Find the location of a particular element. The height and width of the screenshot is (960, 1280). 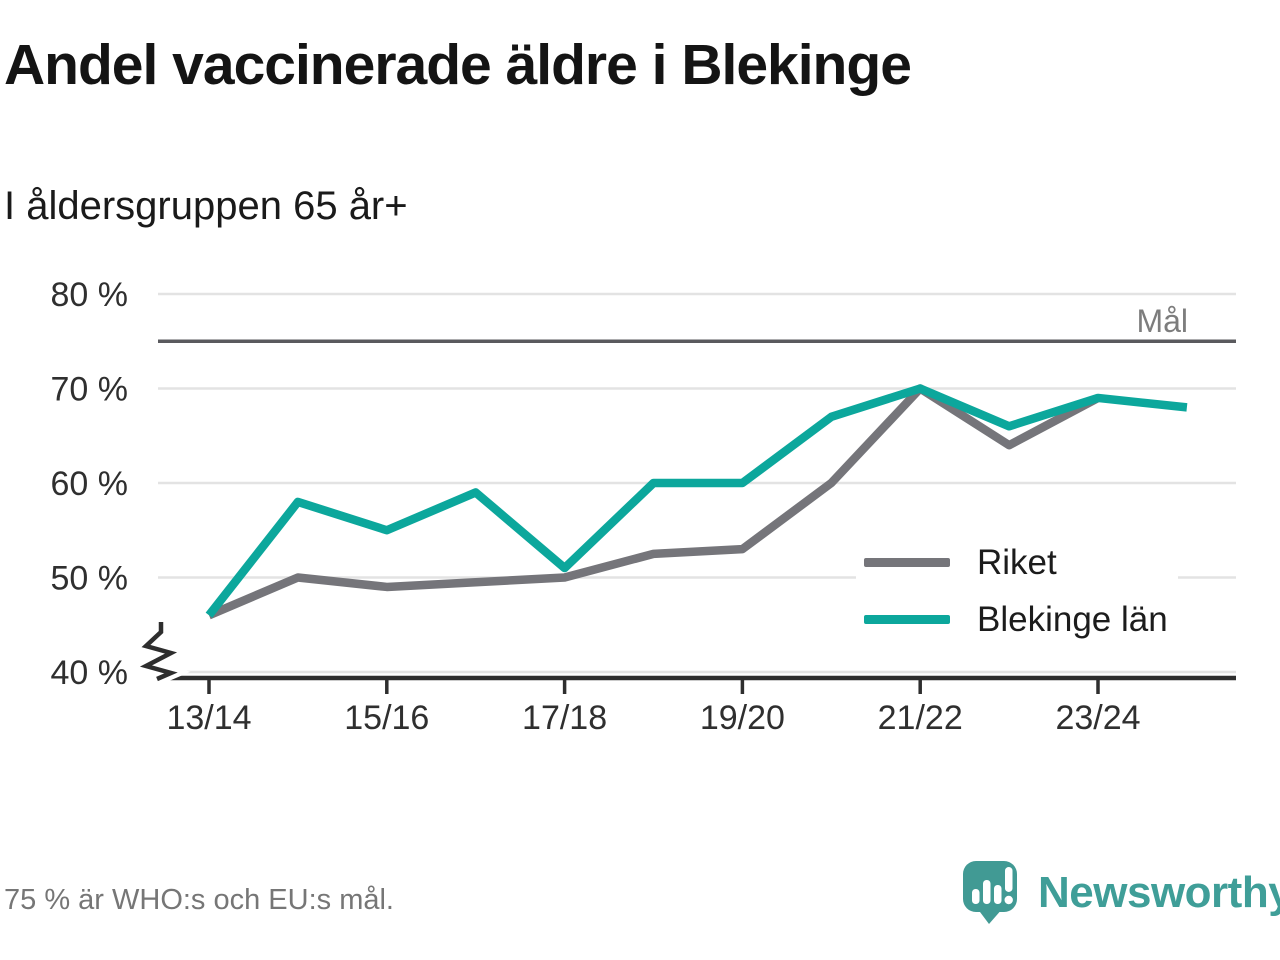

brand-name: Newsworthy is located at coordinates (1159, 892).